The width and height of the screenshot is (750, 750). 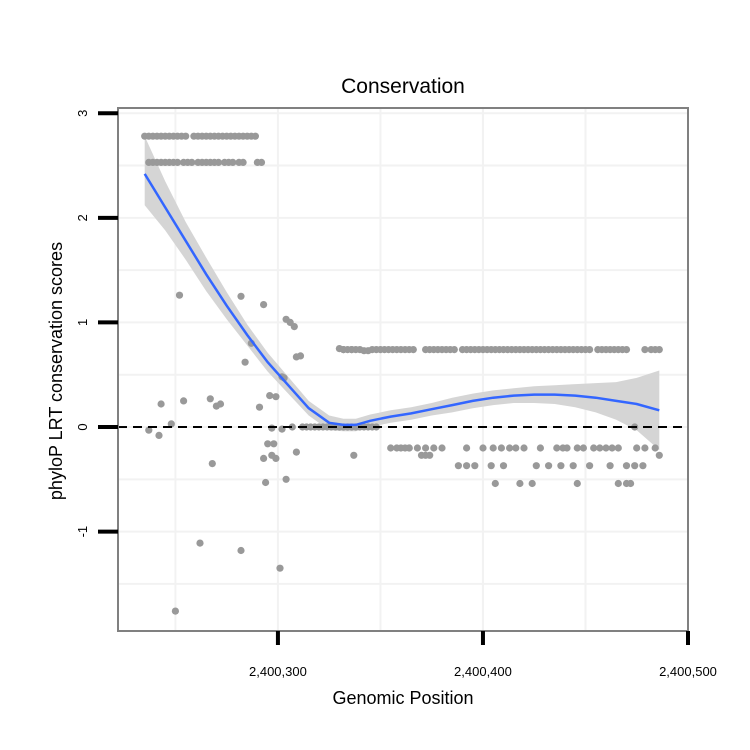 I want to click on y-tick-label: 1, so click(x=82, y=322).